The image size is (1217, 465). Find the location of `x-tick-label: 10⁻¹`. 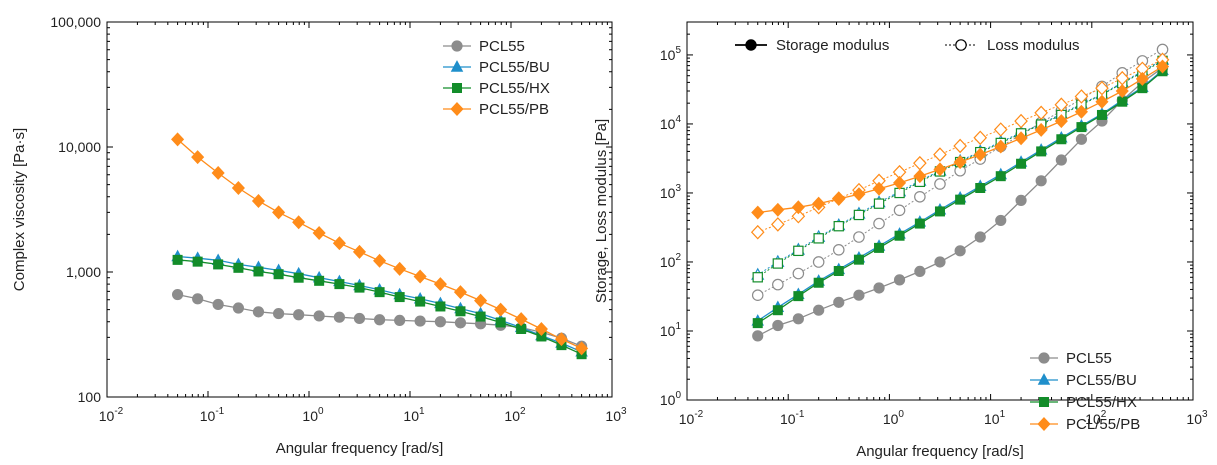

x-tick-label: 10⁻¹ is located at coordinates (792, 418).